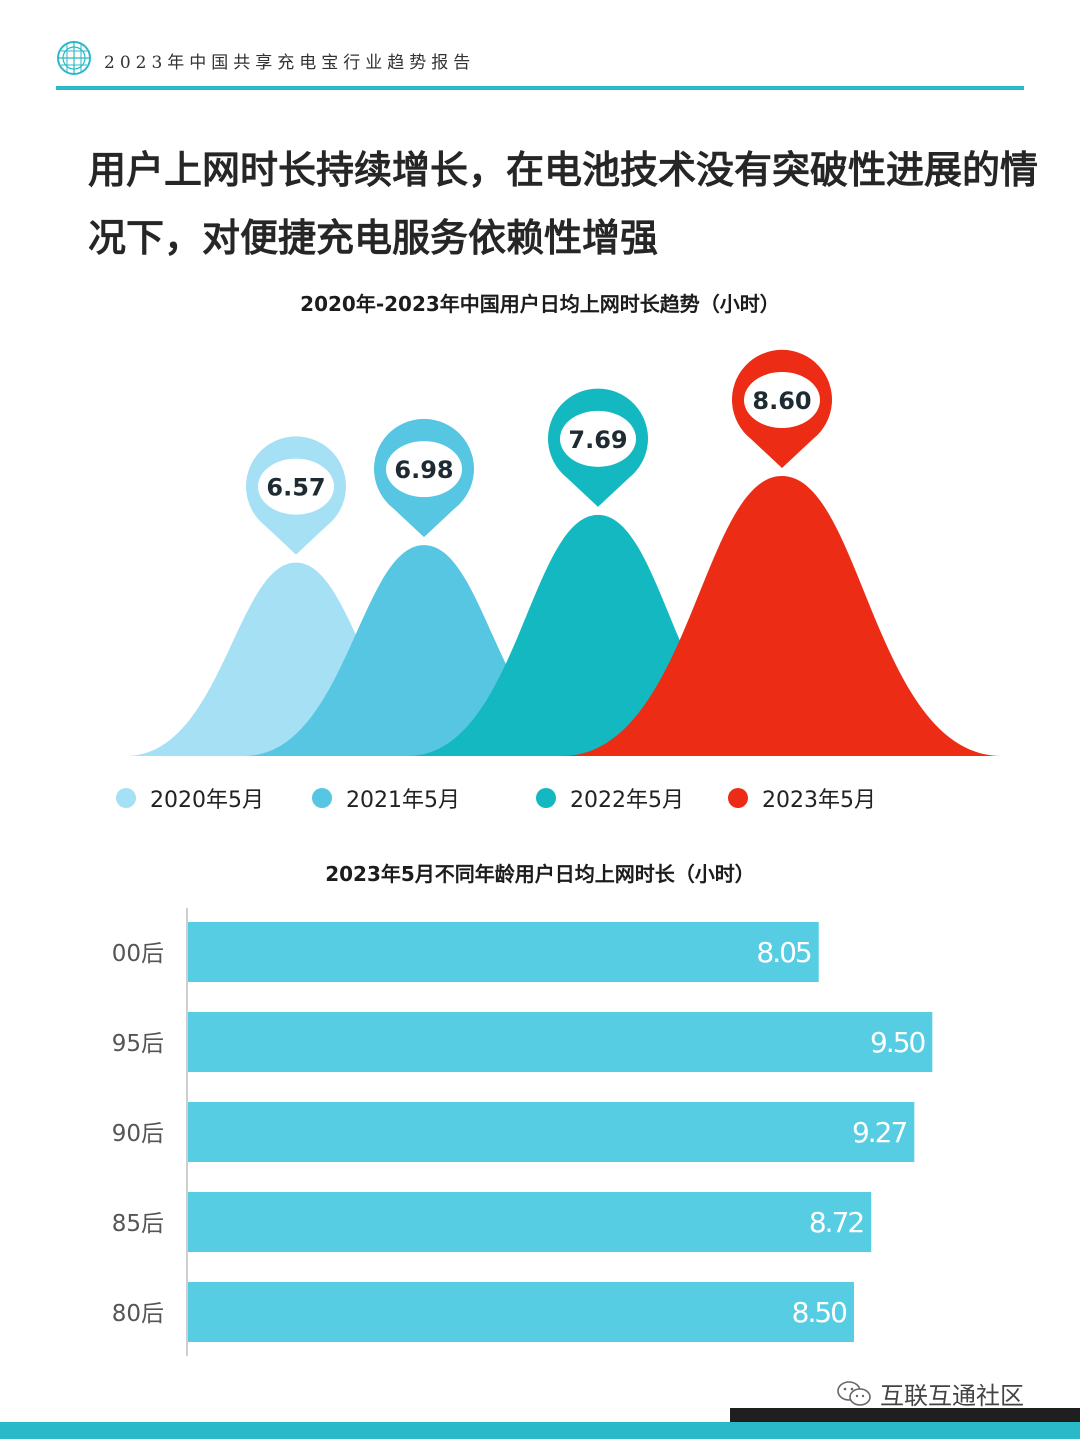 The height and width of the screenshot is (1439, 1080). I want to click on watermark-text: 互联互通社区, so click(952, 1396).